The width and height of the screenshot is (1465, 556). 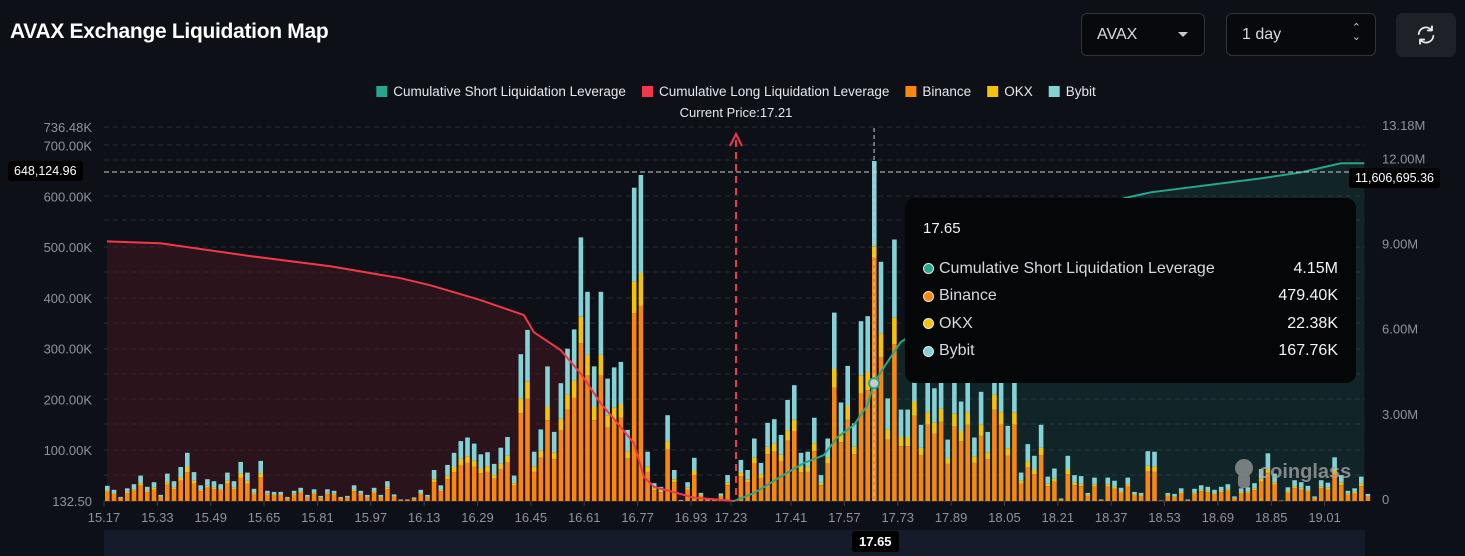 I want to click on legend-item: Binance, so click(x=946, y=91).